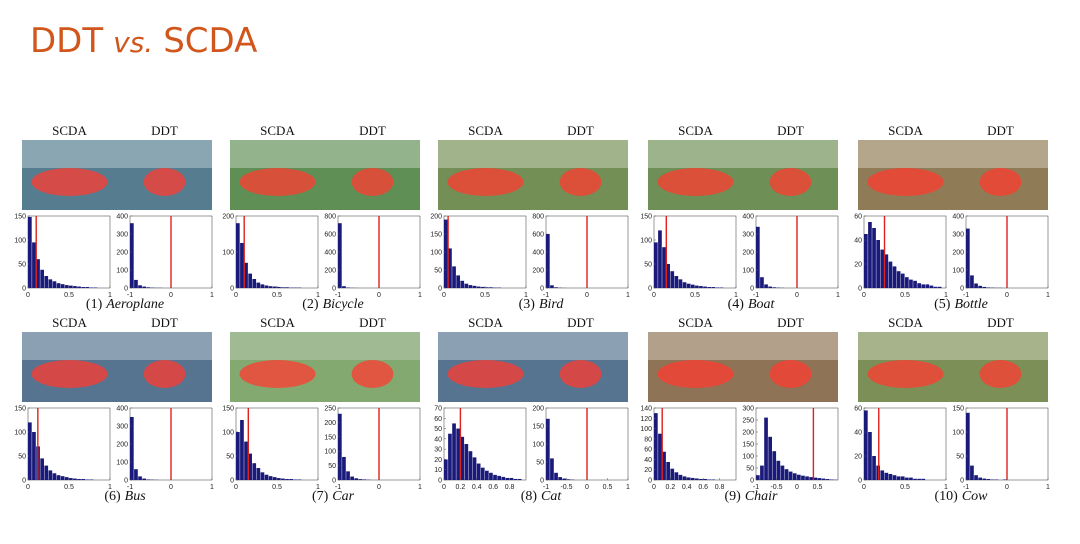 This screenshot has width=1080, height=544. What do you see at coordinates (538, 235) in the screenshot?
I see `y-tick-label: 600` at bounding box center [538, 235].